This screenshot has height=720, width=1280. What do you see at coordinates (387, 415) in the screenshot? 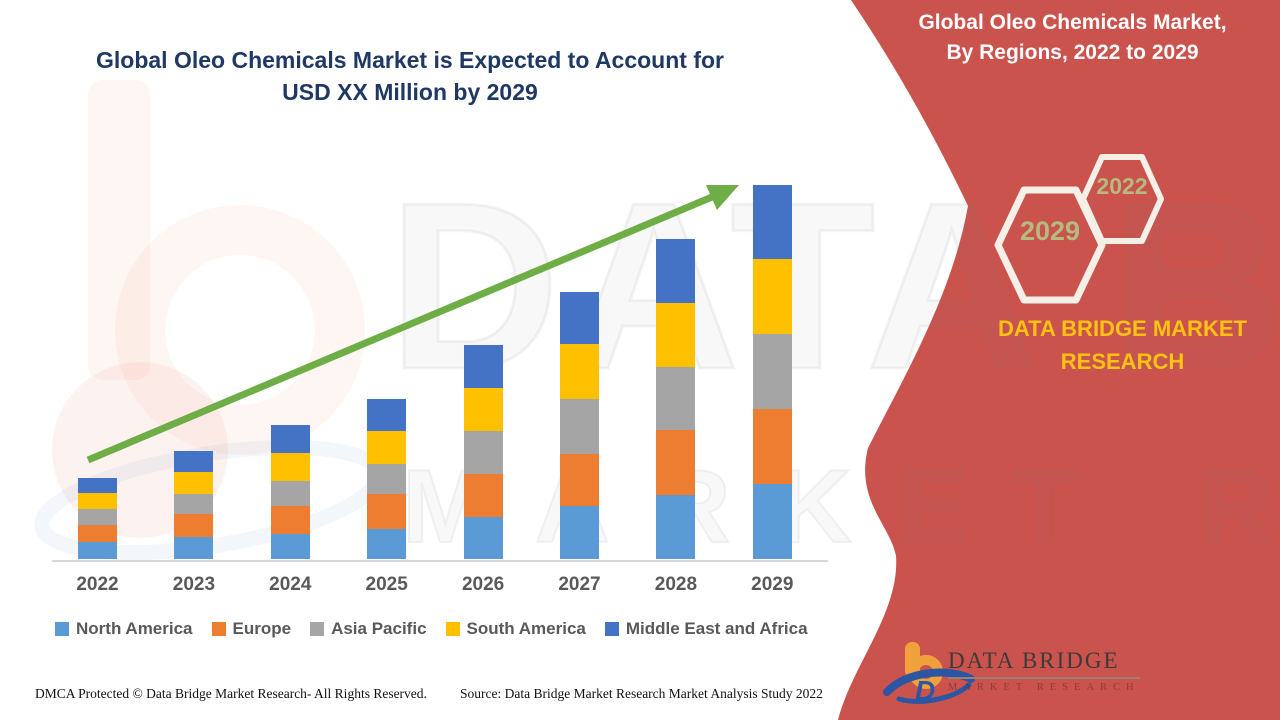
I see `bar-segment-middle-east-and-africa-2025` at bounding box center [387, 415].